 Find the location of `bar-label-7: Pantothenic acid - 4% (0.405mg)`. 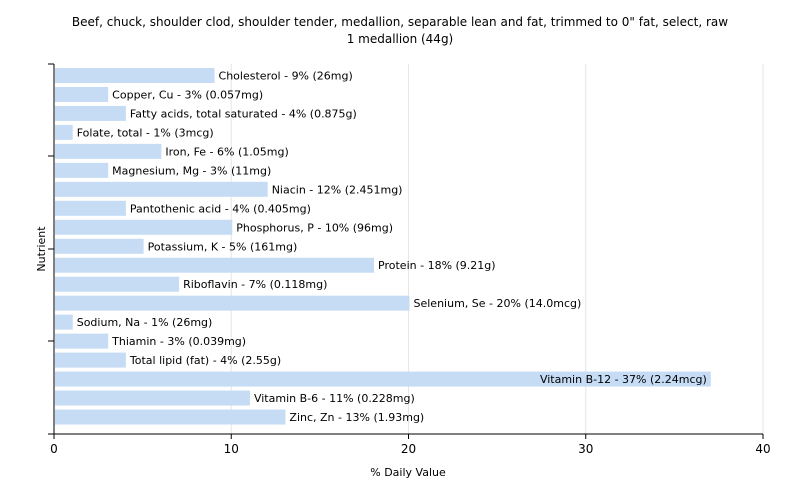

bar-label-7: Pantothenic acid - 4% (0.405mg) is located at coordinates (220, 208).